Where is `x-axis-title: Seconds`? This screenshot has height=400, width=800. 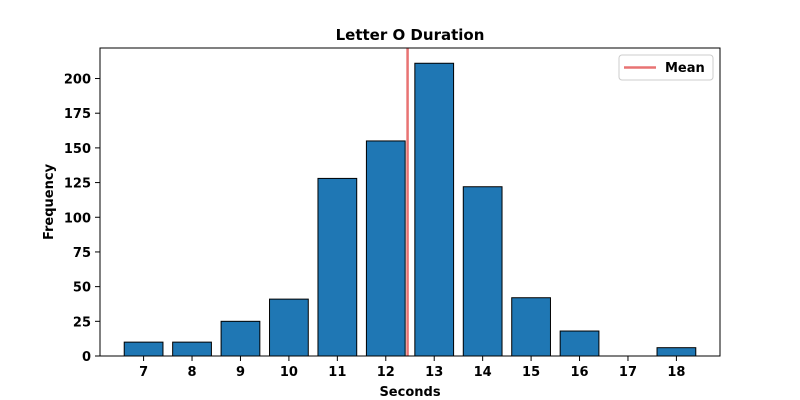
x-axis-title: Seconds is located at coordinates (409, 392).